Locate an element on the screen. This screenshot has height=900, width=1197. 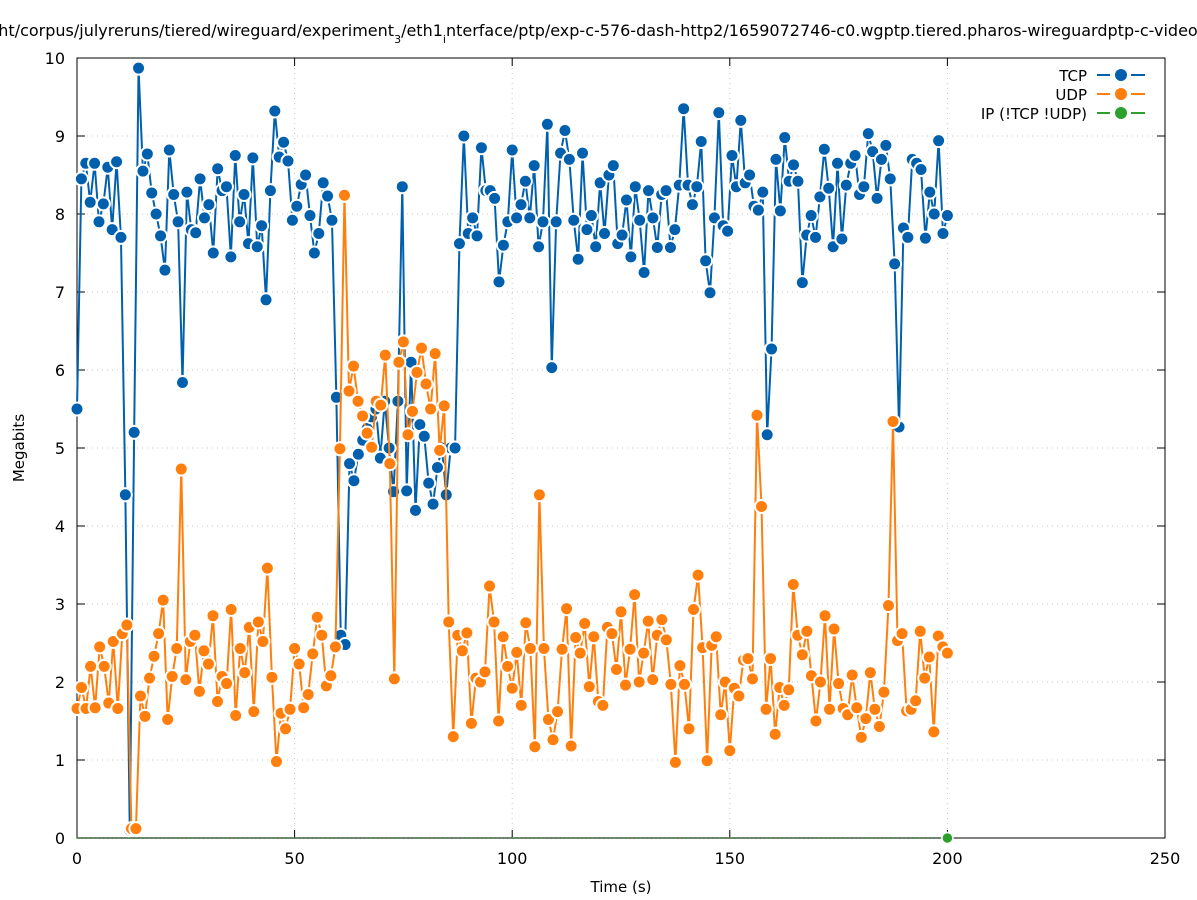
legend-label: TCP is located at coordinates (1072, 76).